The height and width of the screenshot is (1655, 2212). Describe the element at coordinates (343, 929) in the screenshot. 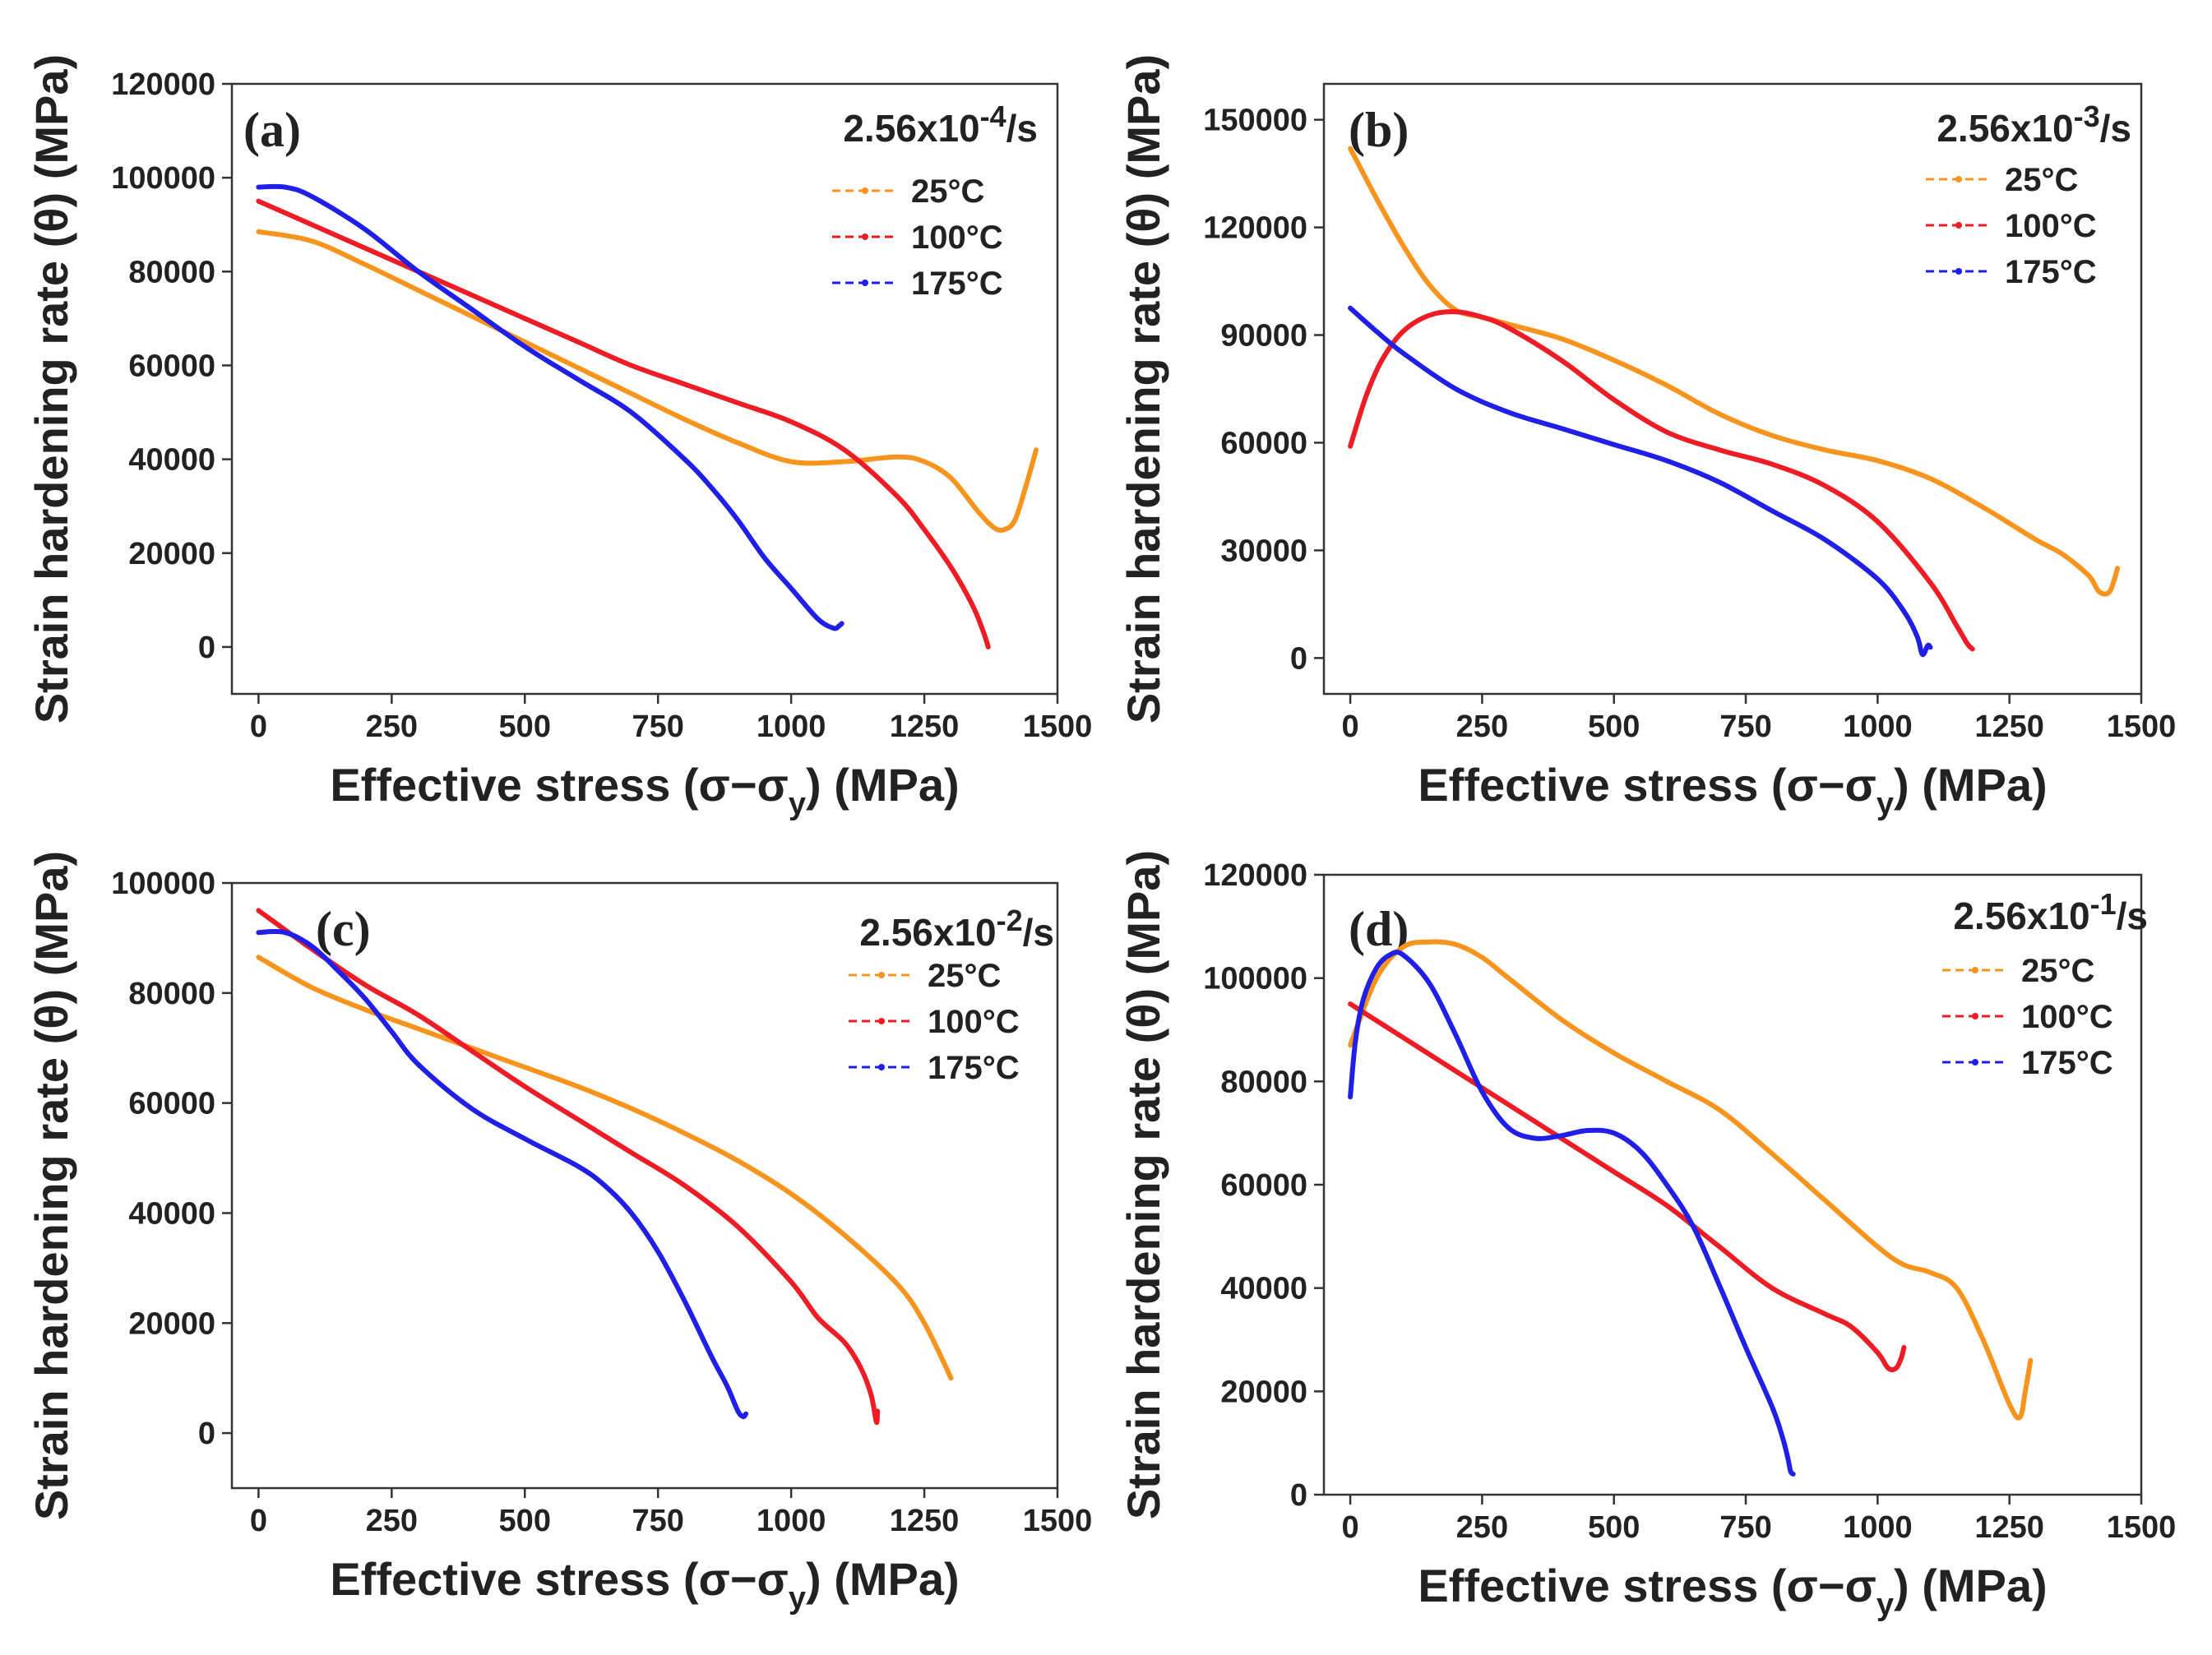

I see `panel-label: (c)` at that location.